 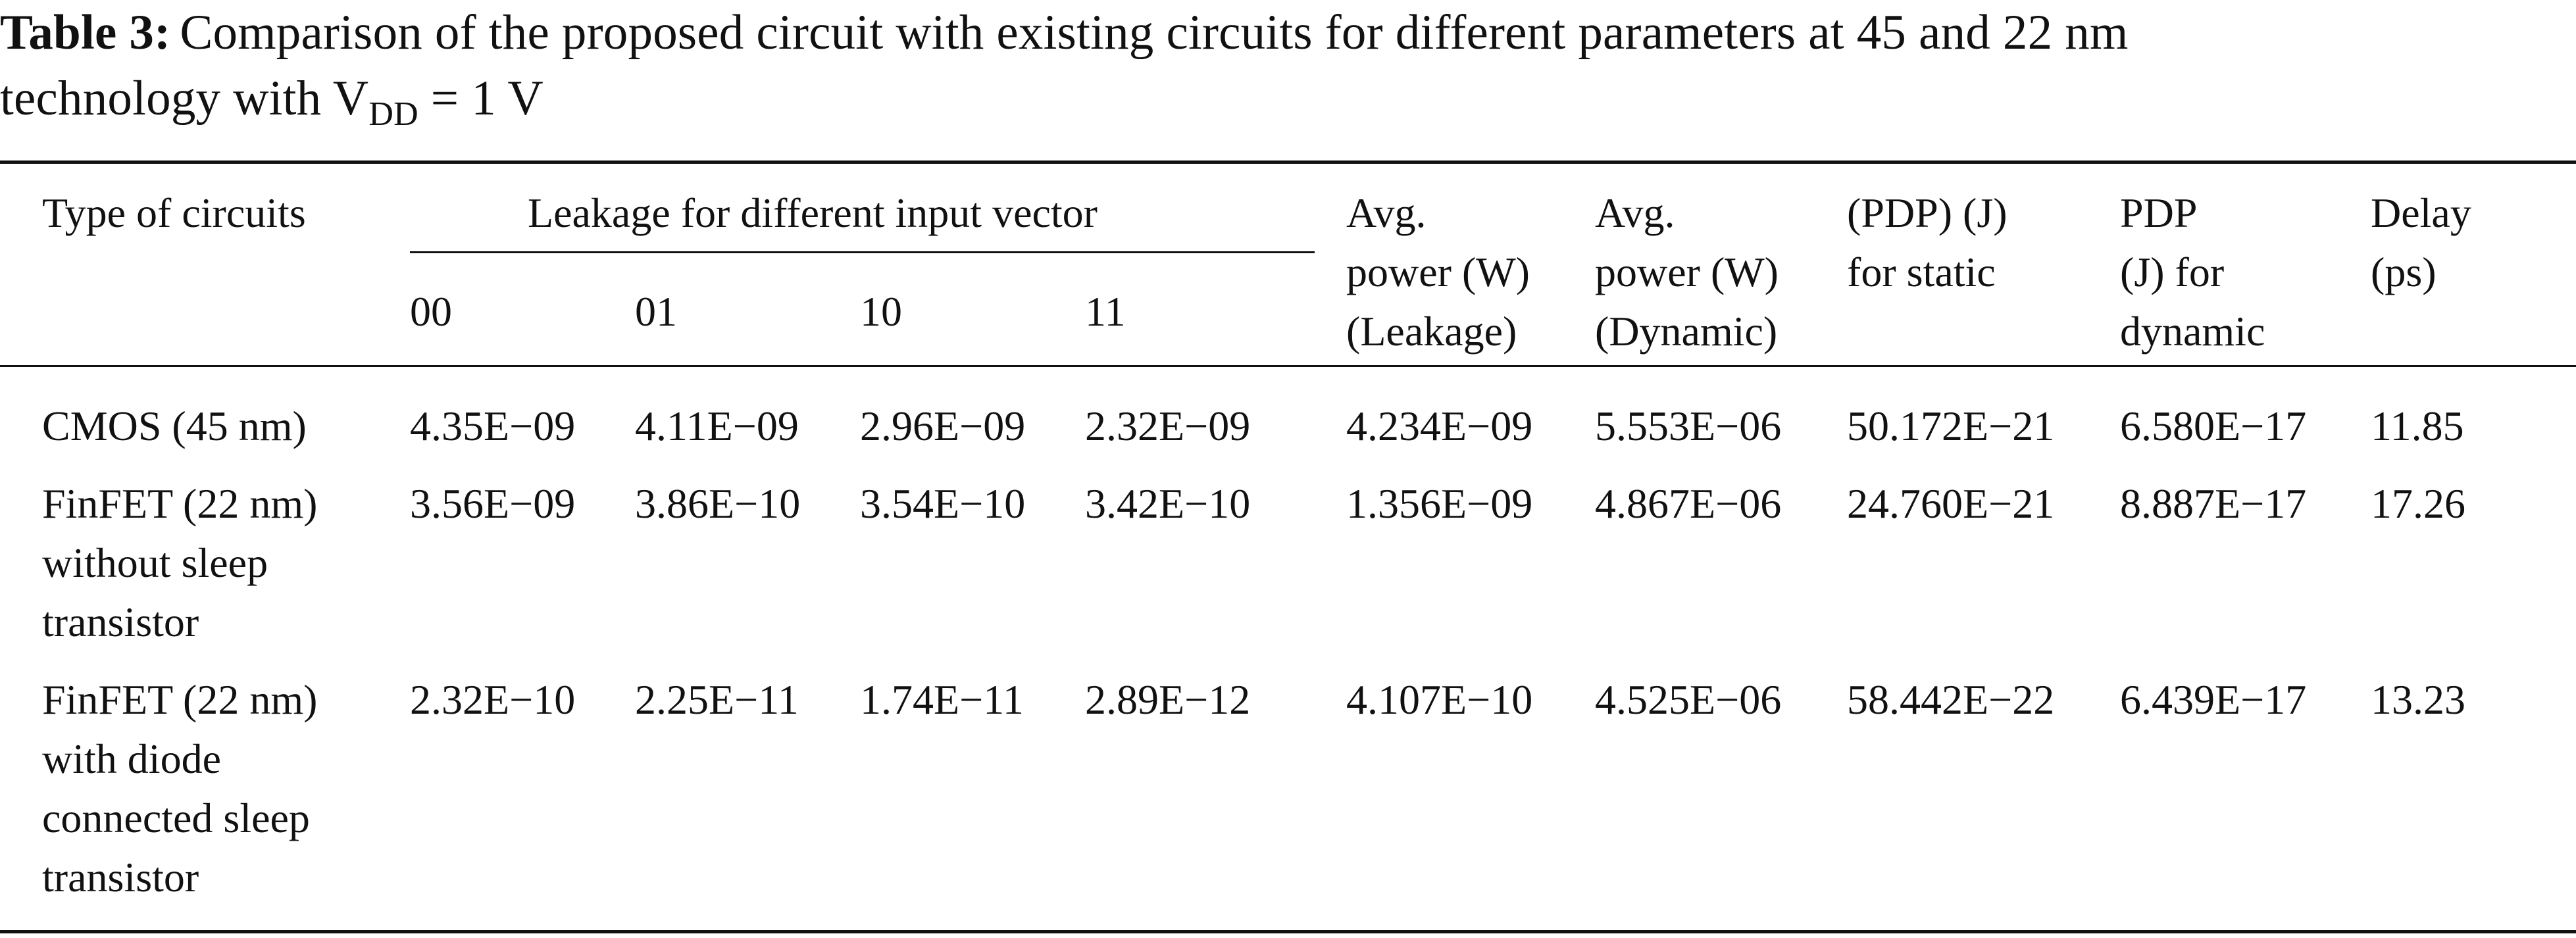 What do you see at coordinates (1921, 272) in the screenshot?
I see `header-pdp-static-2: for static` at bounding box center [1921, 272].